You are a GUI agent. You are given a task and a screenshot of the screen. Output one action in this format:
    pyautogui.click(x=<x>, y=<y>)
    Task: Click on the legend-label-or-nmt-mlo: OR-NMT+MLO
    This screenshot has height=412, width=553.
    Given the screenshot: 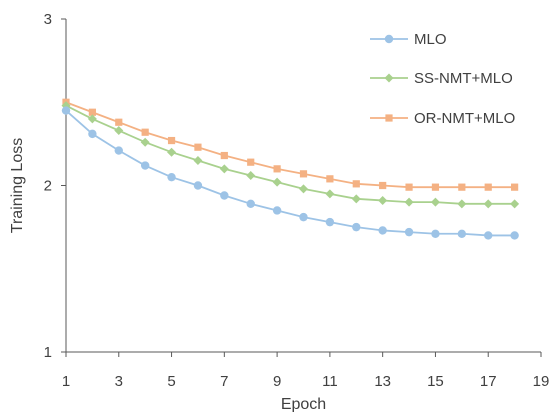 What is the action you would take?
    pyautogui.click(x=464, y=118)
    